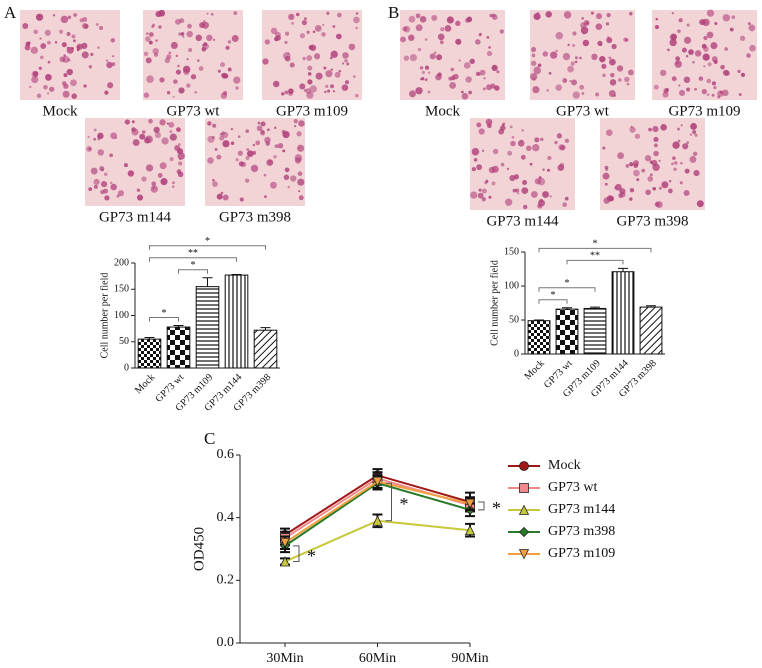 The image size is (762, 668). I want to click on legend-label: GP73 m144, so click(581, 509).